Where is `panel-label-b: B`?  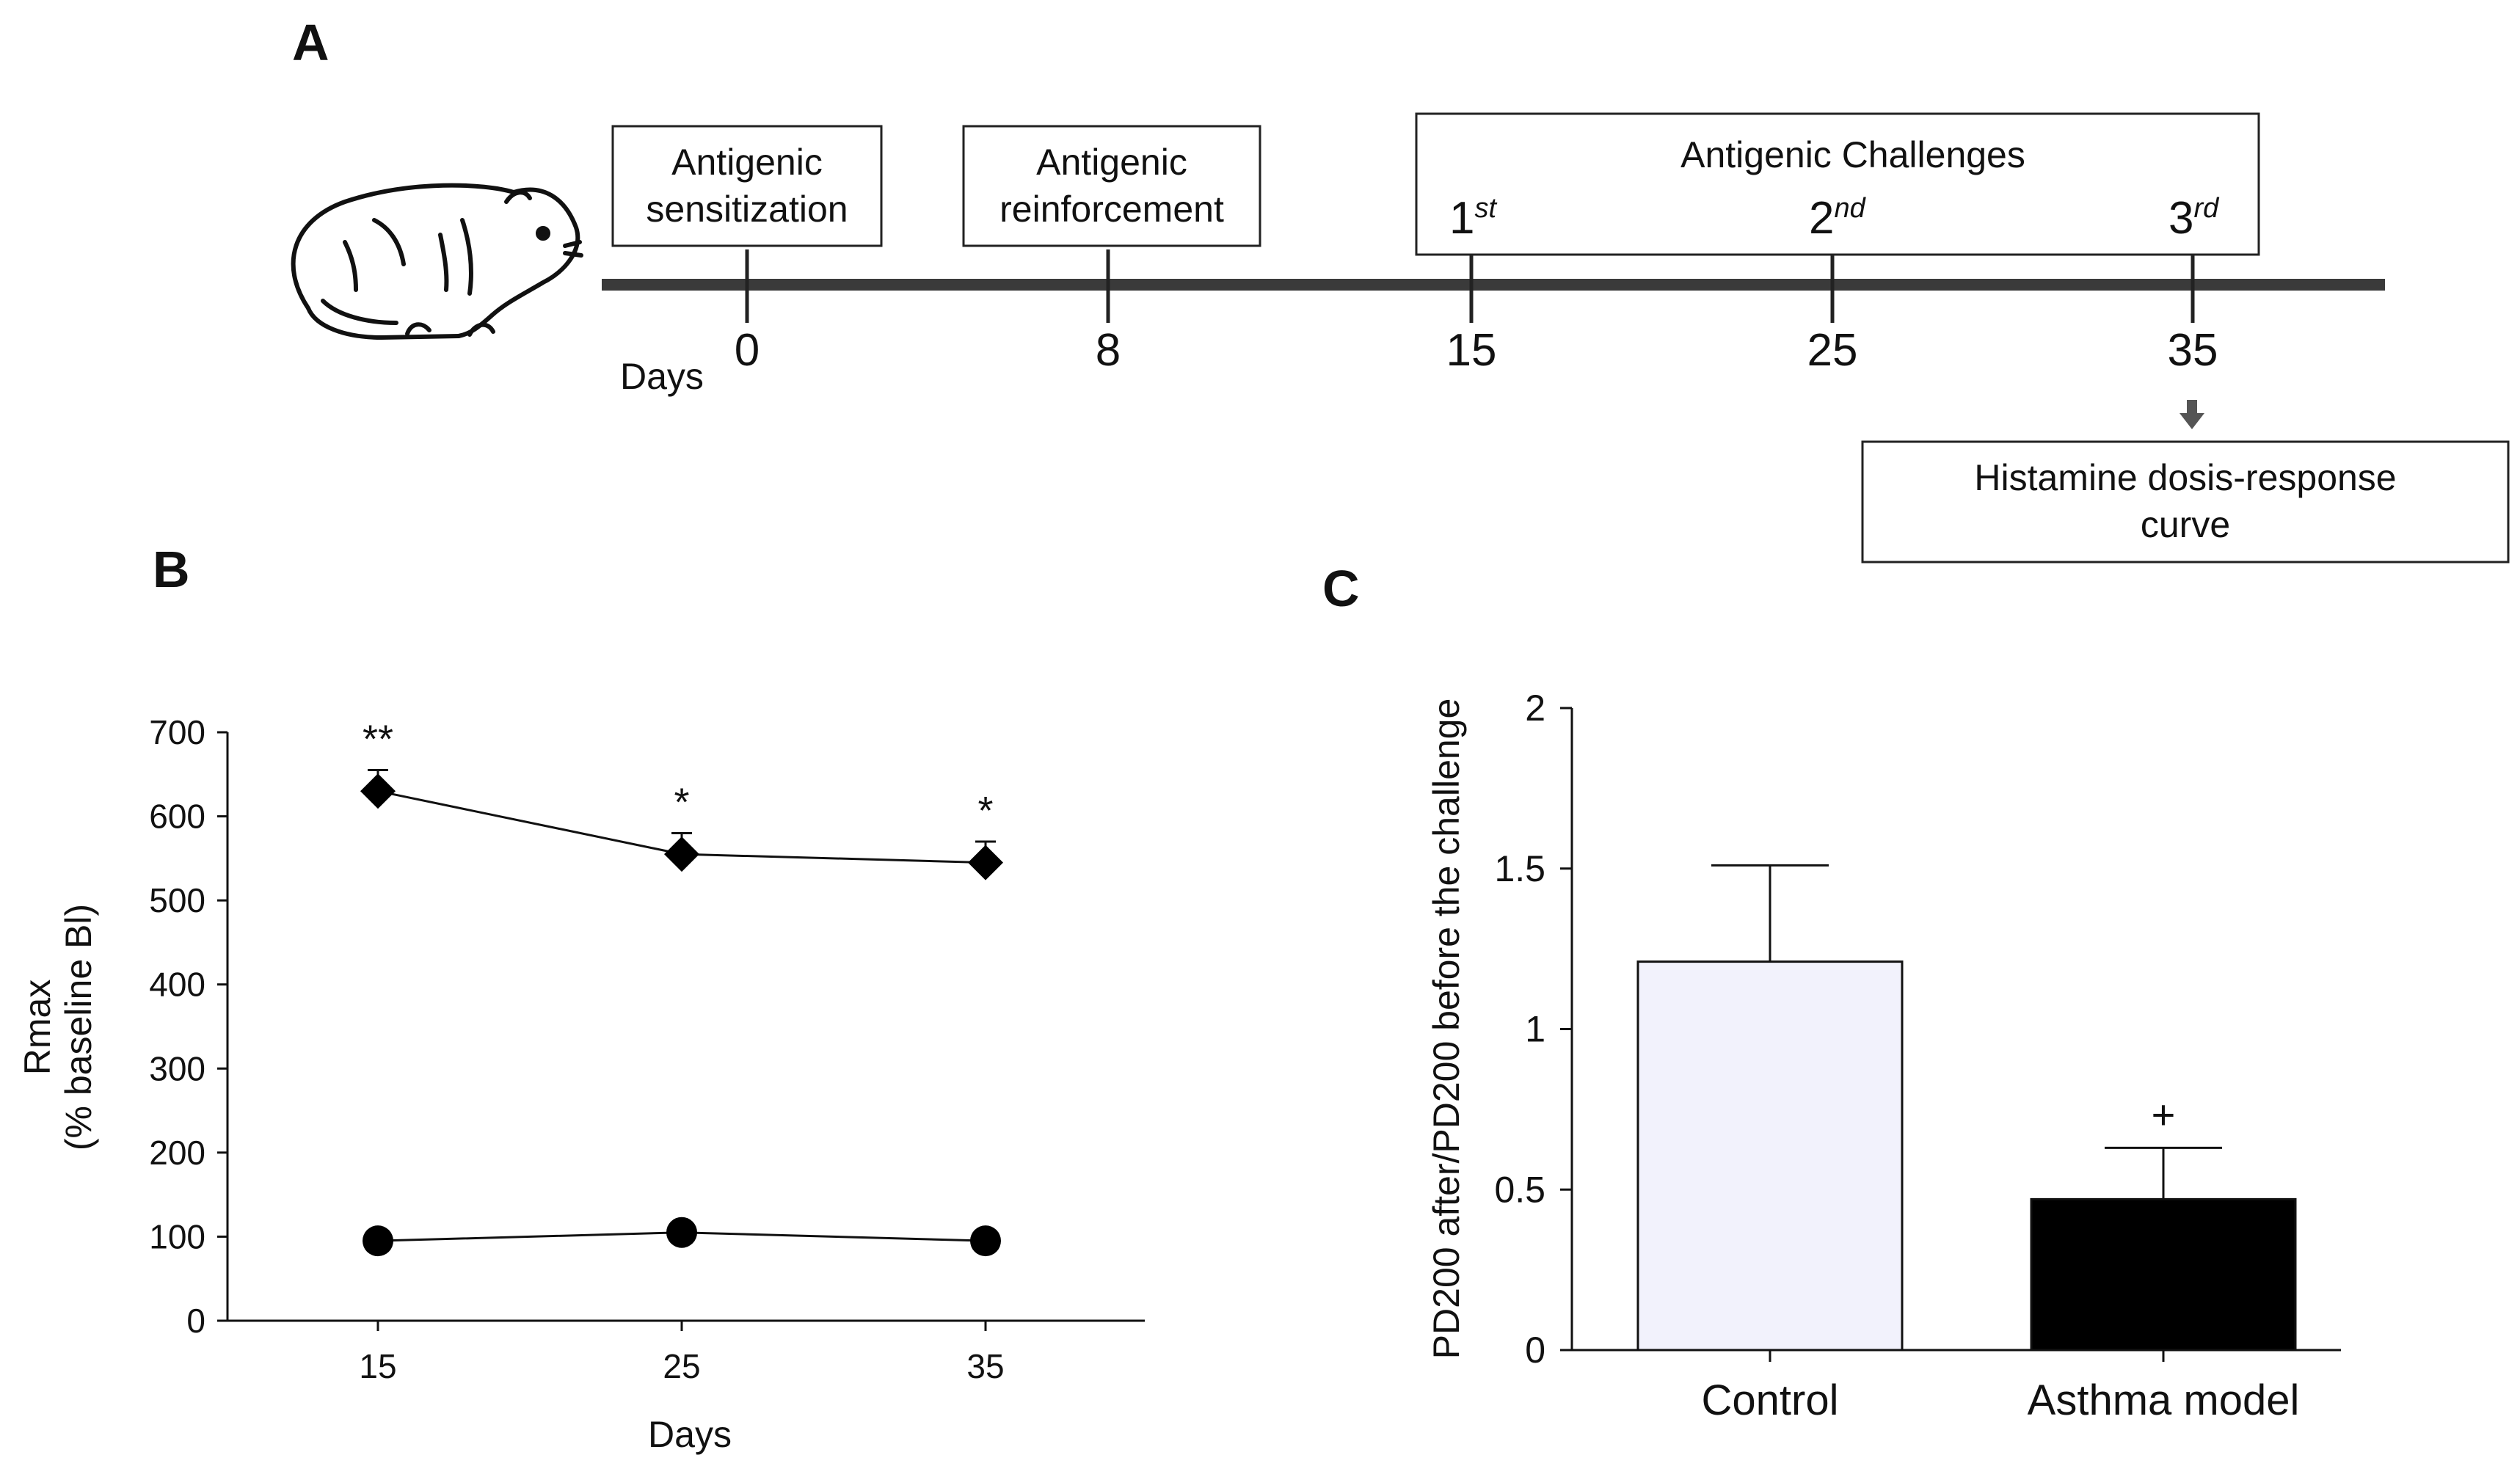
panel-label-b: B is located at coordinates (171, 569).